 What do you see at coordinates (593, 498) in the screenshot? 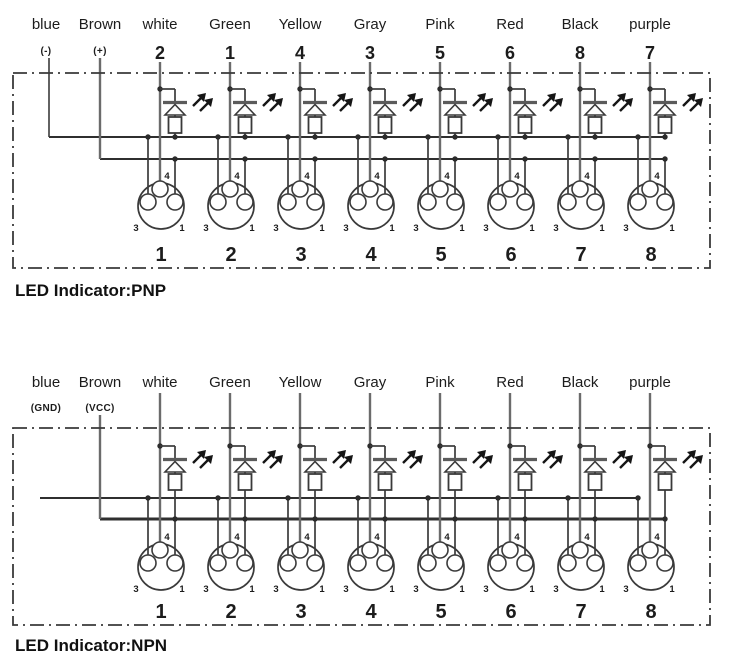
I see `npn-channel-7: Black 4 3 1 7` at bounding box center [593, 498].